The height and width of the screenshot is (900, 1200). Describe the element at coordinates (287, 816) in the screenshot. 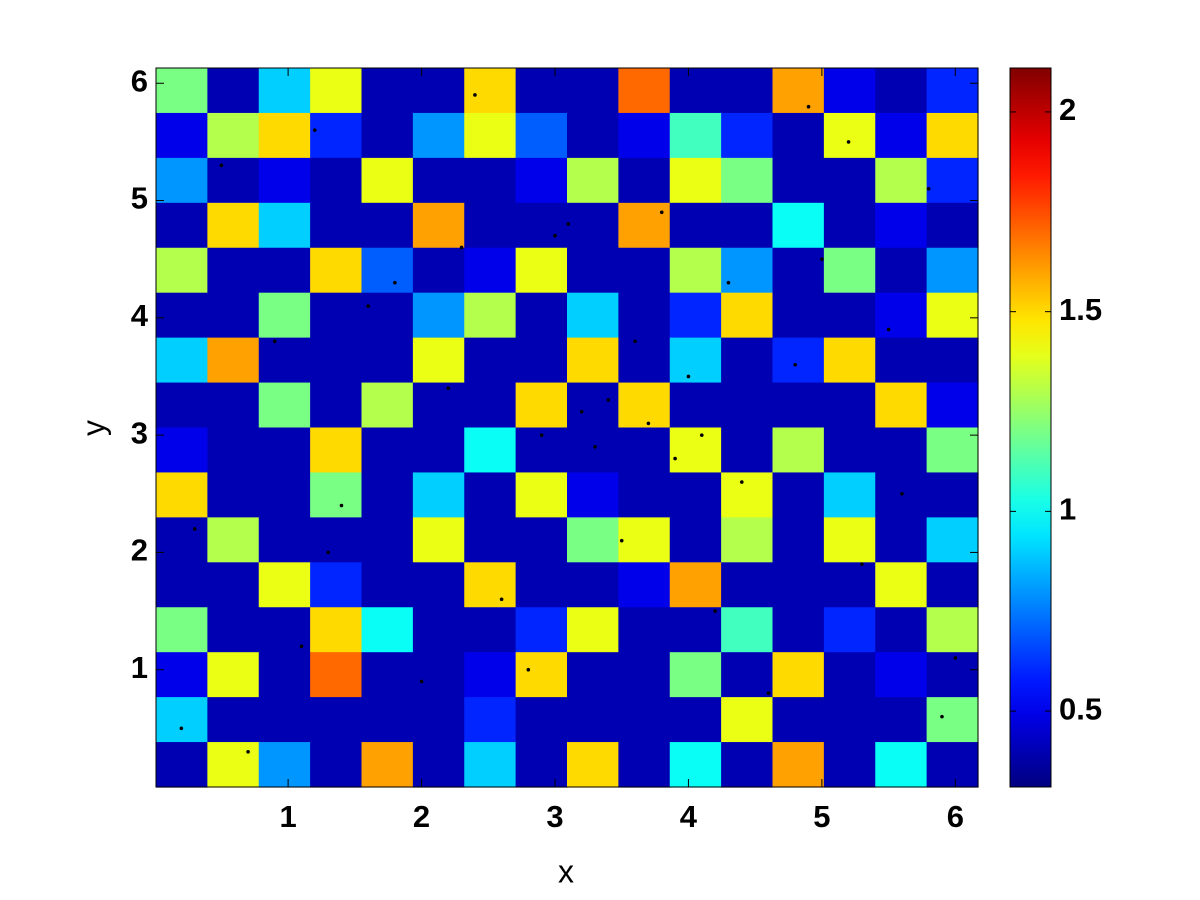

I see `x-tick-label: 1` at that location.